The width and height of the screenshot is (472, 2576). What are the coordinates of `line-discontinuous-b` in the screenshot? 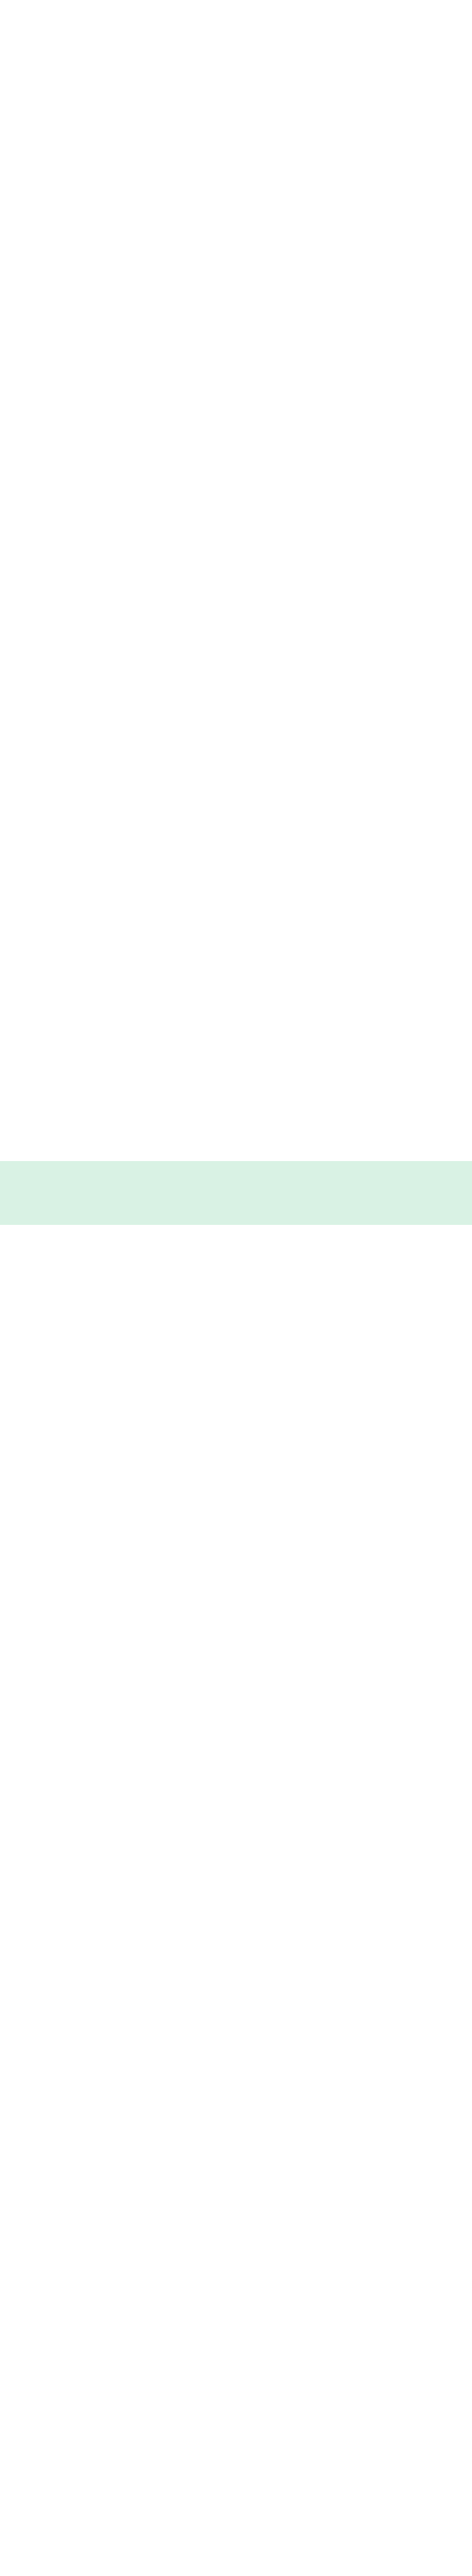 It's located at (236, 627).